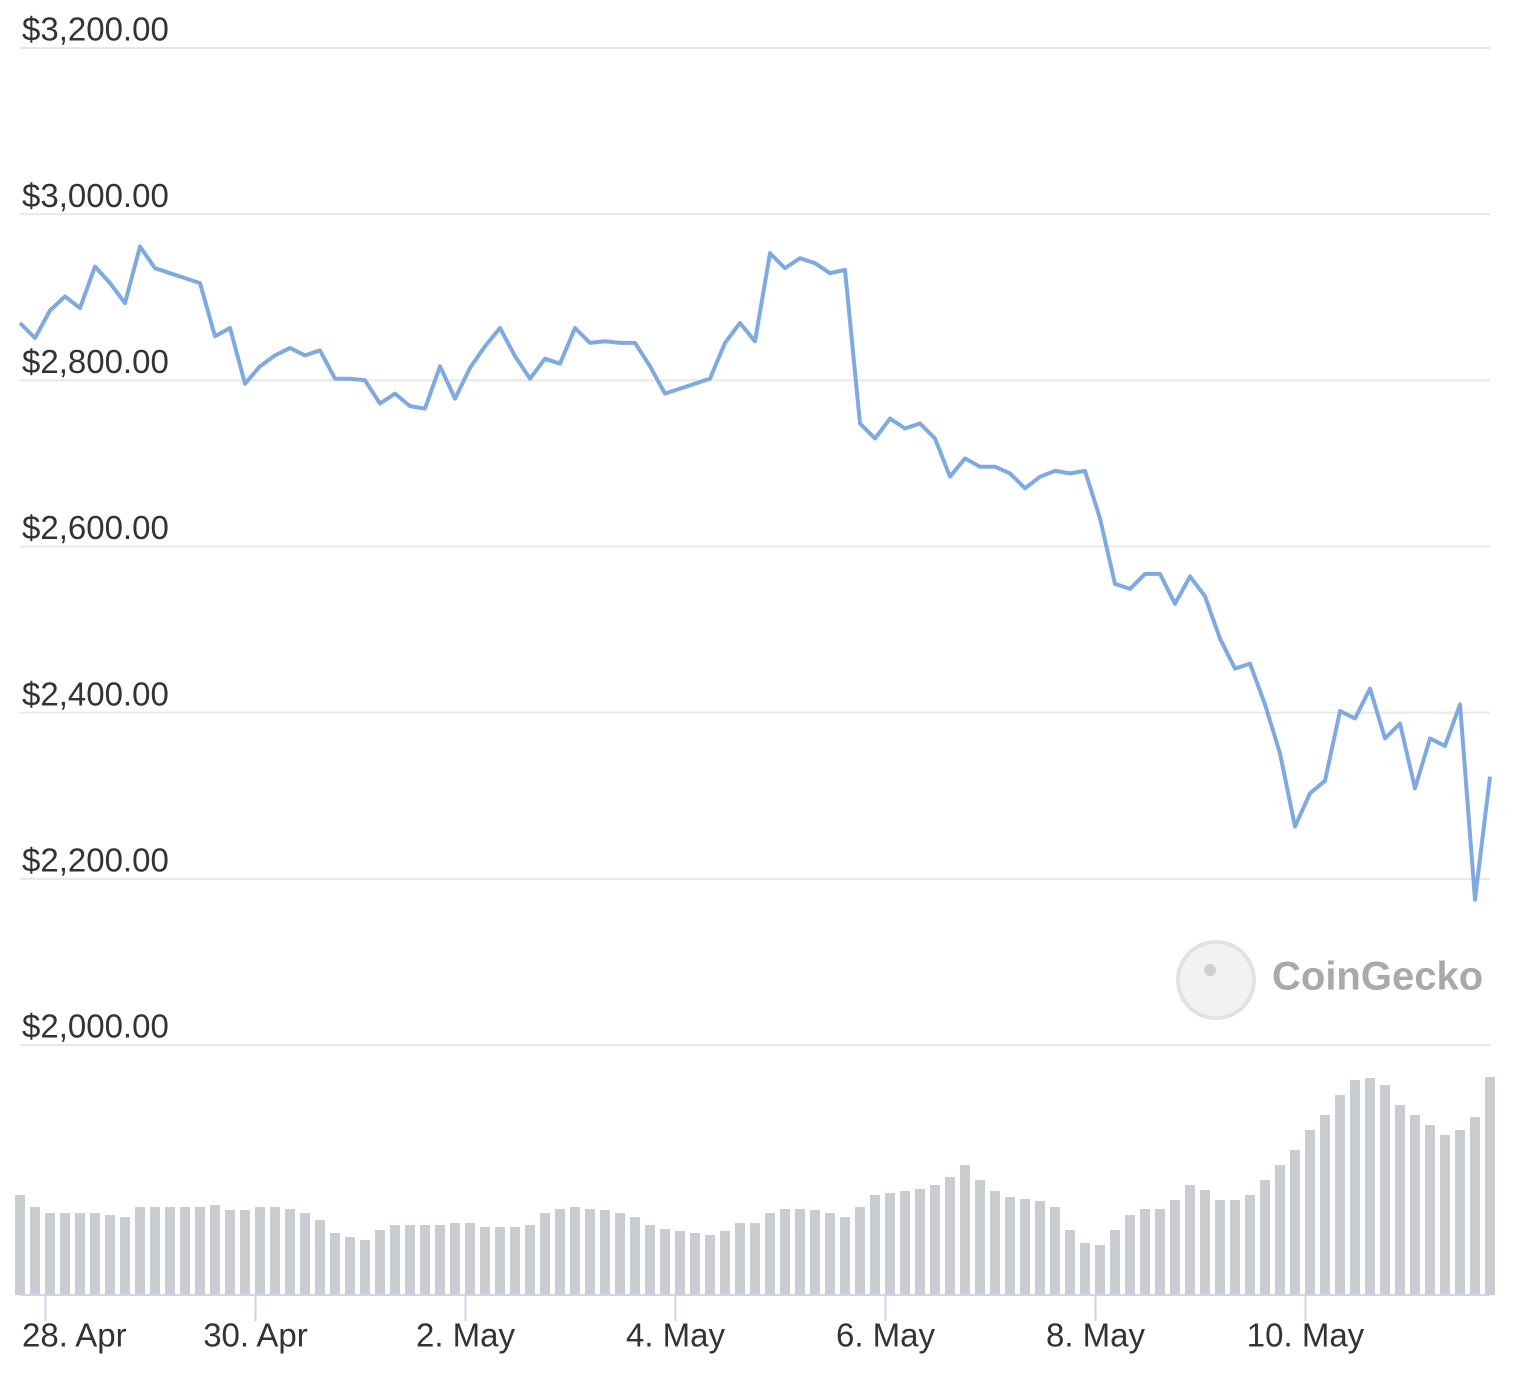 This screenshot has height=1393, width=1526. What do you see at coordinates (1377, 977) in the screenshot?
I see `watermark-text: CoinGecko` at bounding box center [1377, 977].